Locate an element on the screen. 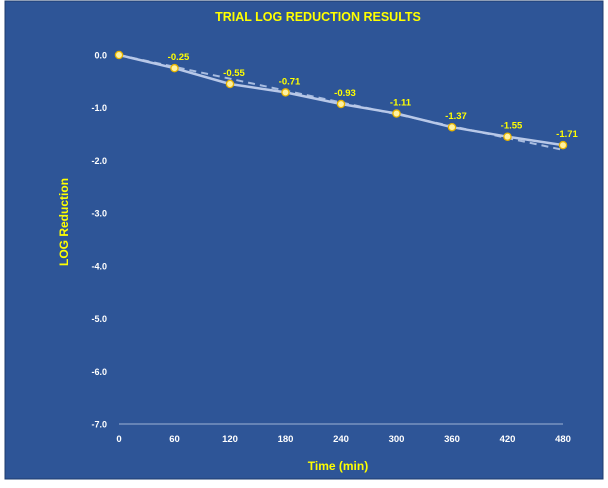 This screenshot has height=488, width=608. y-tick-label: 0.0 is located at coordinates (100, 56).